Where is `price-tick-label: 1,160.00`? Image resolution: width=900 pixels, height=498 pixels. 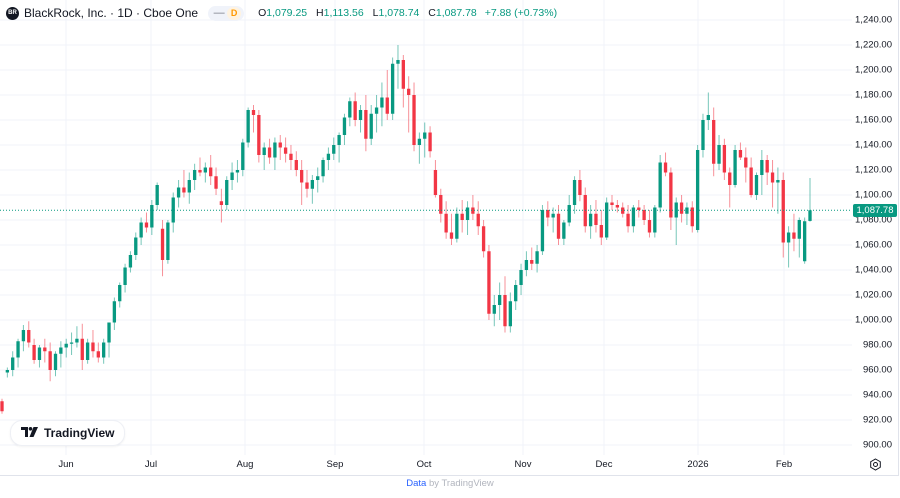 price-tick-label: 1,160.00 is located at coordinates (873, 120).